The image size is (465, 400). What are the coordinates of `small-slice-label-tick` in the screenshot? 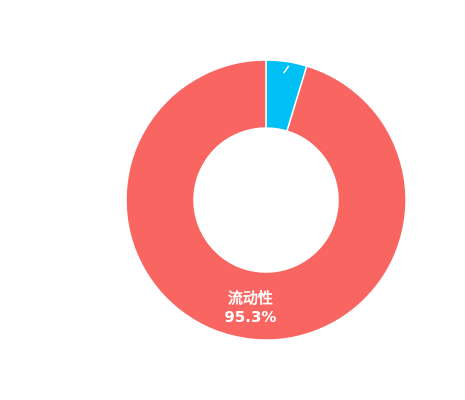 It's located at (286, 69).